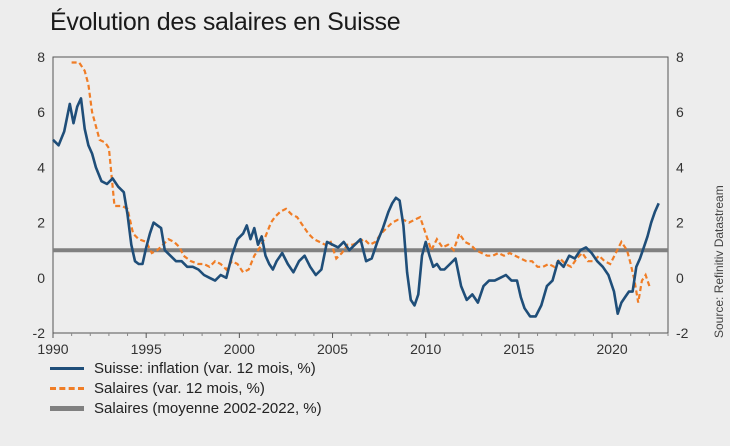  What do you see at coordinates (41, 278) in the screenshot?
I see `y-left-tick-label: 0` at bounding box center [41, 278].